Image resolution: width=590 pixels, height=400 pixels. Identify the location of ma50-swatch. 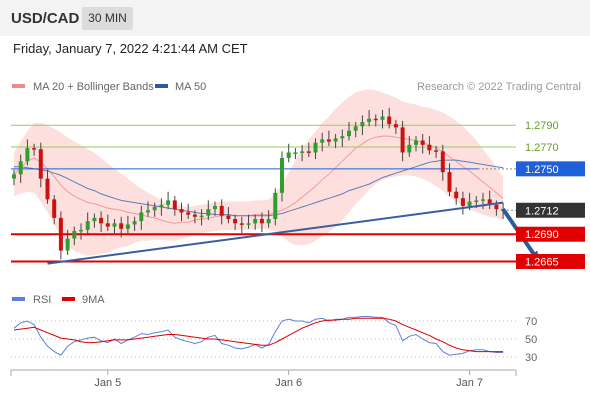
(161, 86).